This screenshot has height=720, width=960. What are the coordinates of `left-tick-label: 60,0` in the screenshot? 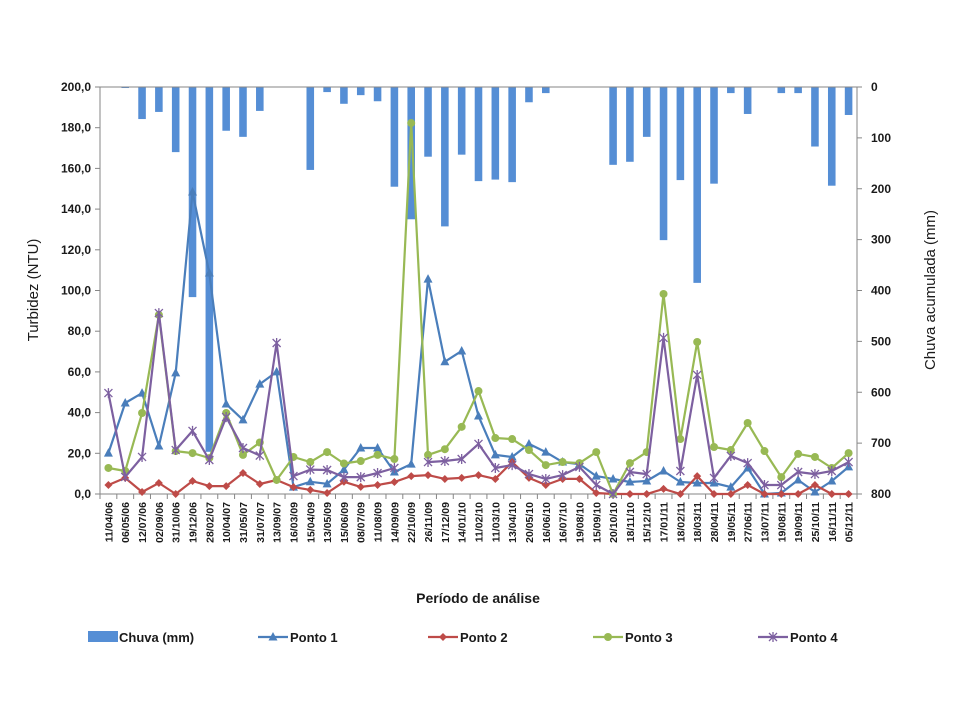 It's located at (80, 372).